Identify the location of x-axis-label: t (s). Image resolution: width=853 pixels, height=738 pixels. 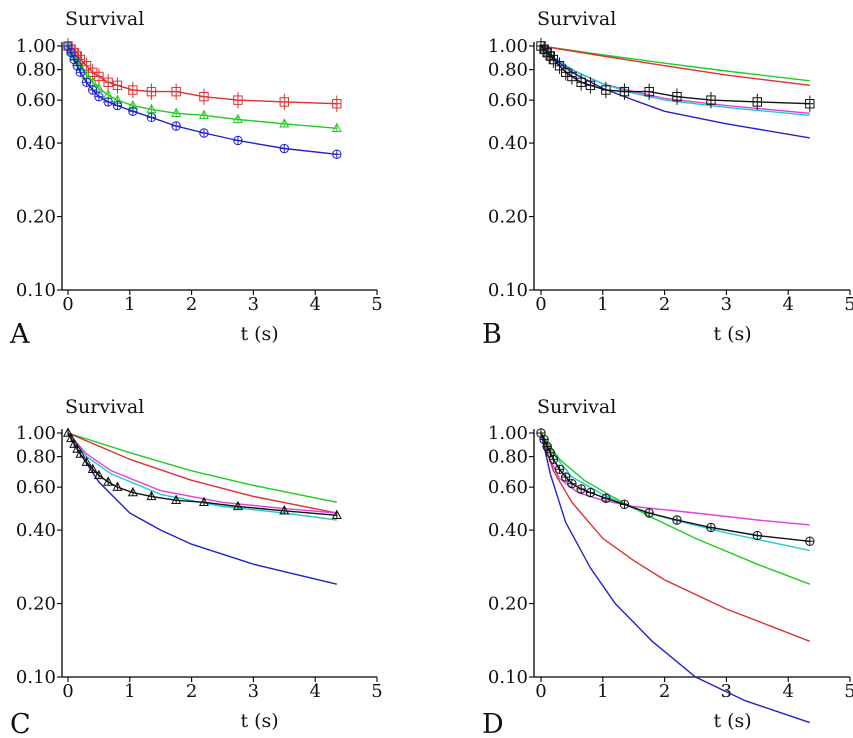
(732, 721).